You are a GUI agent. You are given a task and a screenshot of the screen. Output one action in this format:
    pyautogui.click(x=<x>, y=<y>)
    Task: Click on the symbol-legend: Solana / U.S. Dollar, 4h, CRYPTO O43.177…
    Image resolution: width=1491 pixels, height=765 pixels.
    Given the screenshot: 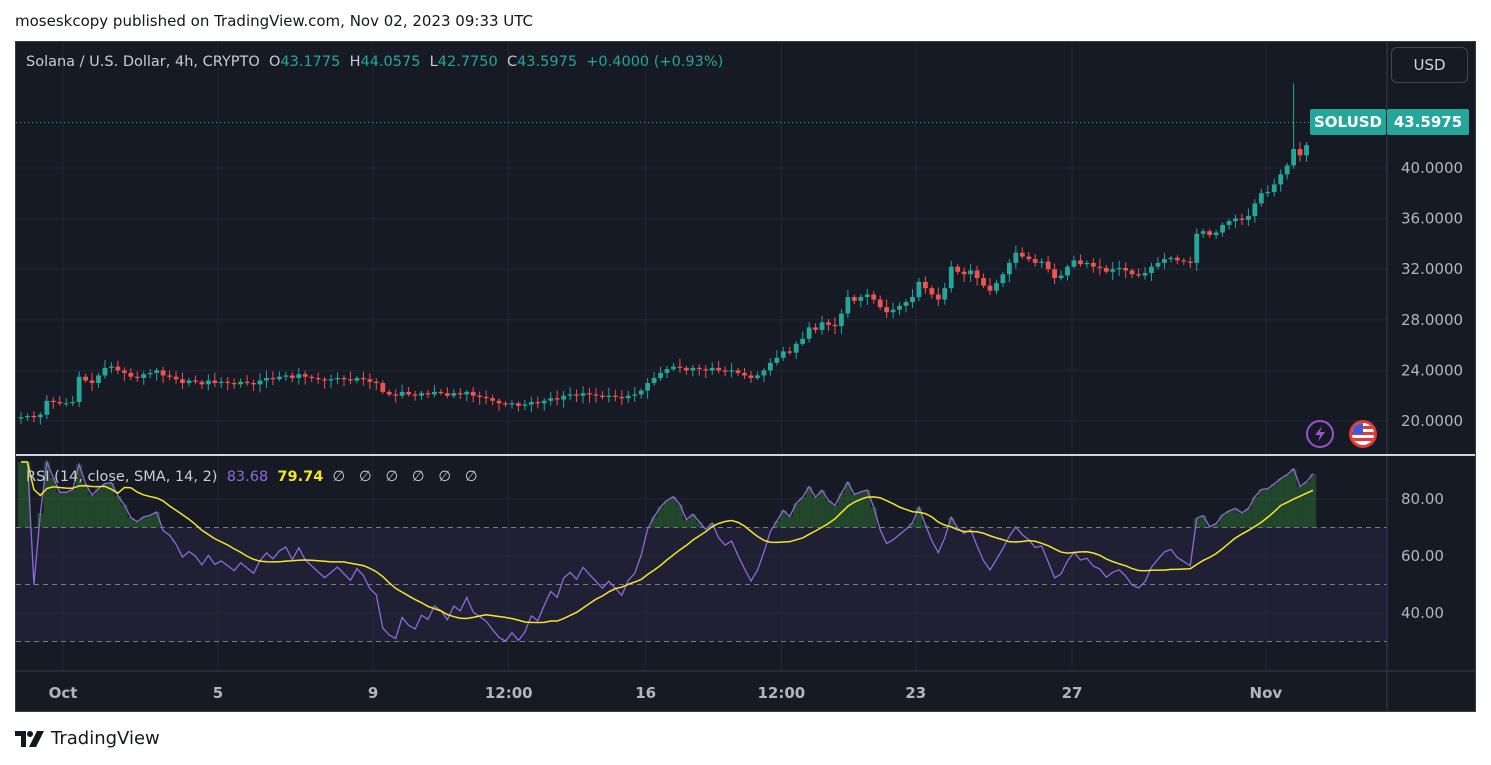 What is the action you would take?
    pyautogui.click(x=374, y=62)
    